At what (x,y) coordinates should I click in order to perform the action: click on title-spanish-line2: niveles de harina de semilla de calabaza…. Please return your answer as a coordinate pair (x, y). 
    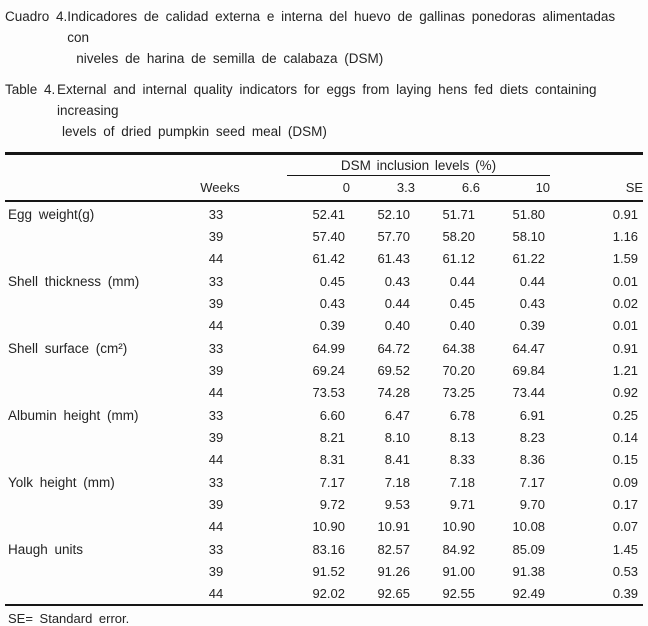
    Looking at the image, I should click on (230, 58).